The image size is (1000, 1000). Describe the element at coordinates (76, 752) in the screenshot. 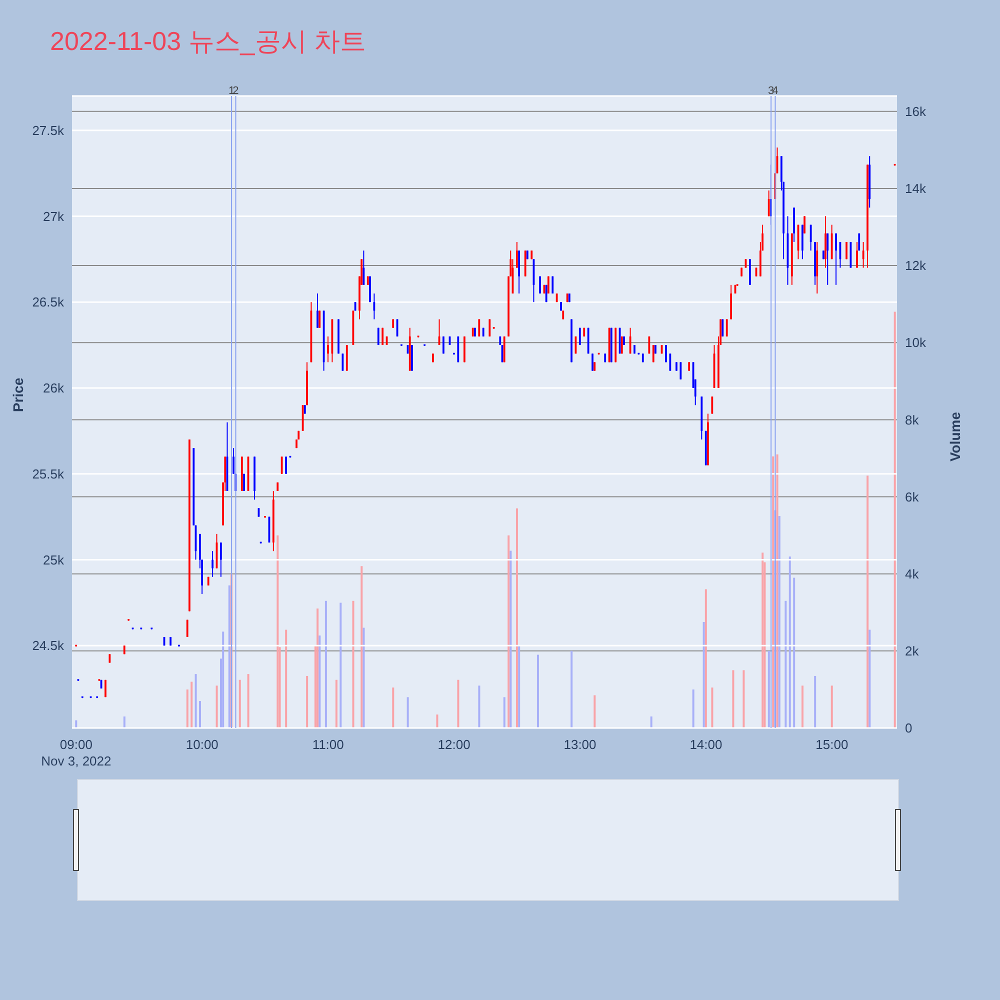

I see `x-tick-label: 09:00 Nov 3, 2022` at that location.